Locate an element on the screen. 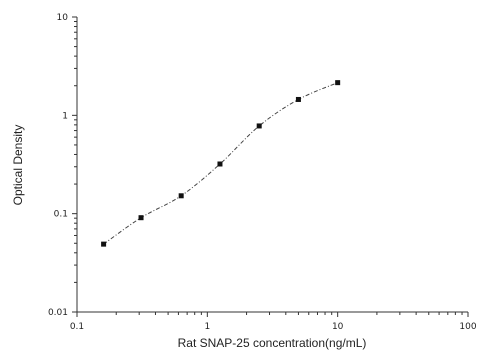  y-tick-label: 10 is located at coordinates (63, 18).